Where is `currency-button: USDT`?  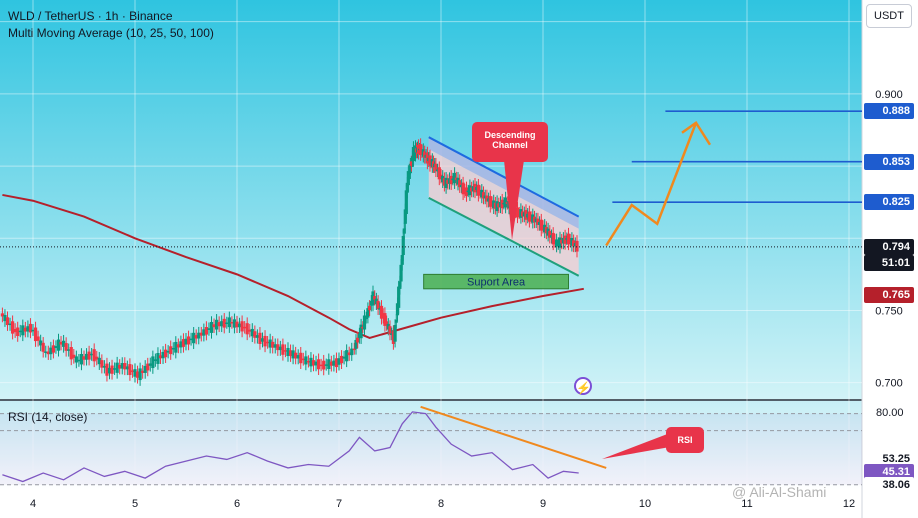 currency-button: USDT is located at coordinates (889, 16).